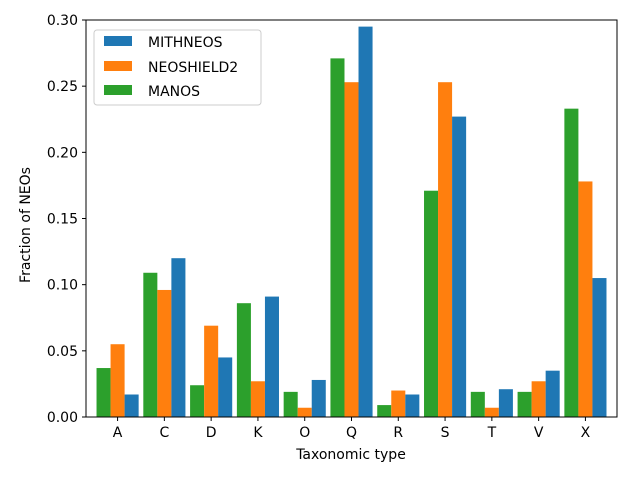 Image resolution: width=640 pixels, height=480 pixels. I want to click on y-tick-label: 0.15, so click(62, 220).